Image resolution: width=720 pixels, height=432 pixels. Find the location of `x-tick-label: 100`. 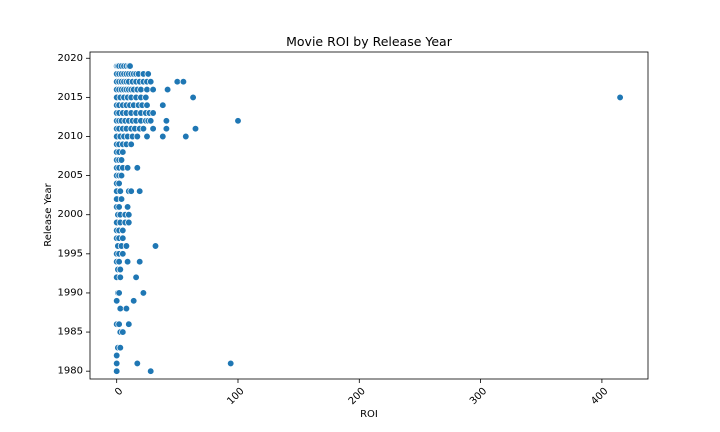

x-tick-label: 100 is located at coordinates (235, 396).